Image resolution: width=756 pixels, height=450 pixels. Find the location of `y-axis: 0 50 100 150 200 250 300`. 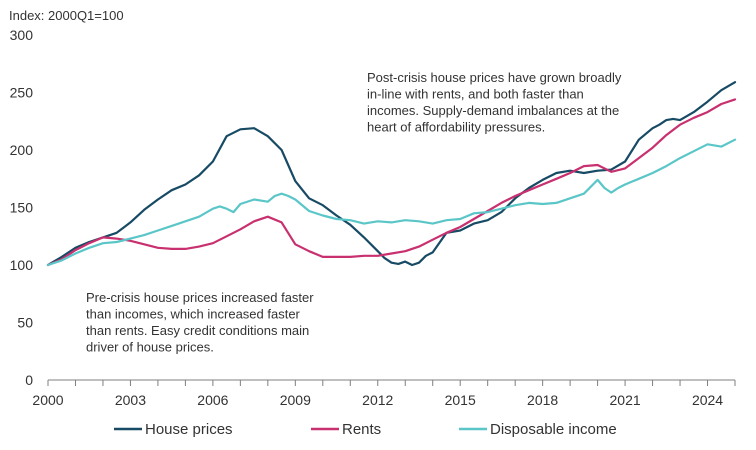

y-axis: 0 50 100 150 200 250 300 is located at coordinates (22, 207).